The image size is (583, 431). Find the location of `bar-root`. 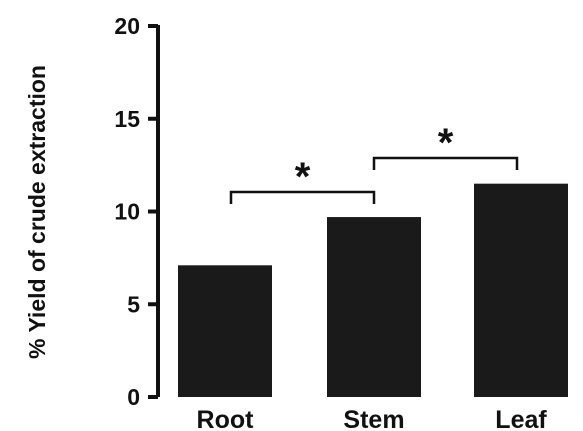

bar-root is located at coordinates (225, 331).